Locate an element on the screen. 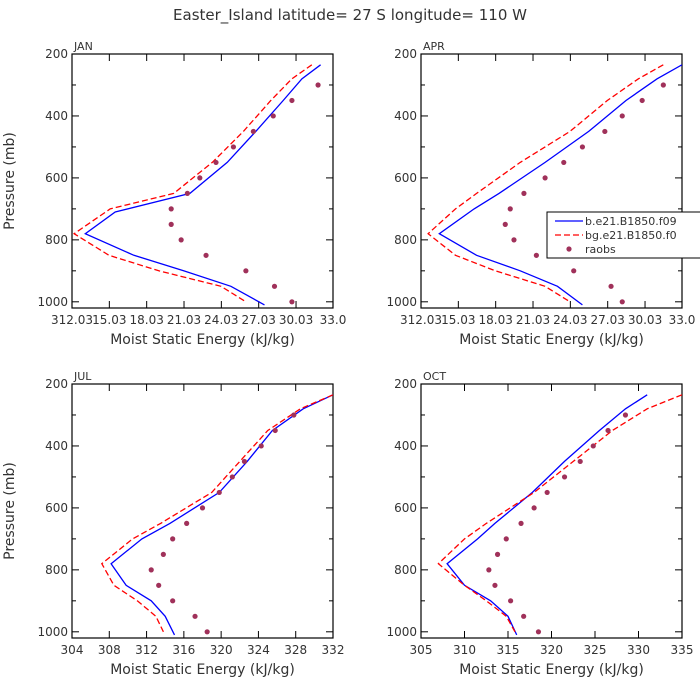 This screenshot has height=700, width=700. x-tick-label: 330 is located at coordinates (638, 650).